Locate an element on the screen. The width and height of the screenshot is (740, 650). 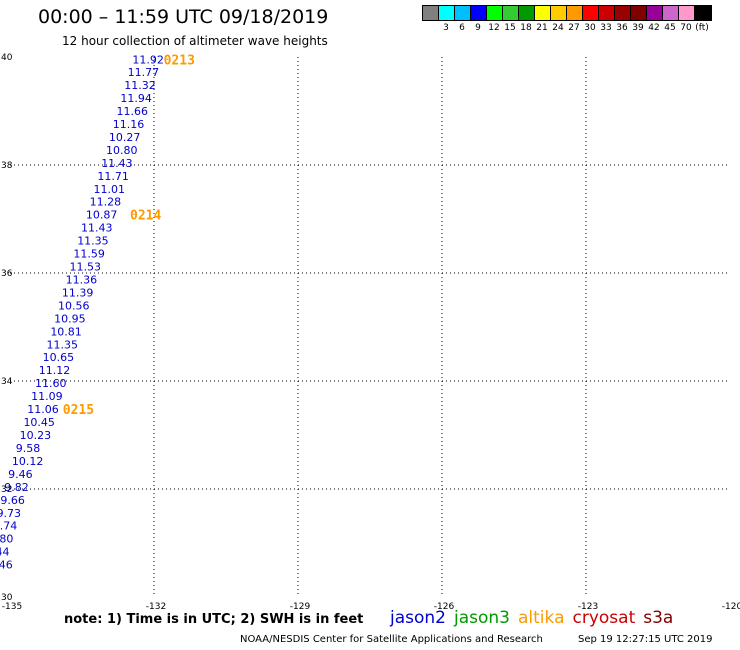
swh-data-label: 11.53 is located at coordinates (86, 267).